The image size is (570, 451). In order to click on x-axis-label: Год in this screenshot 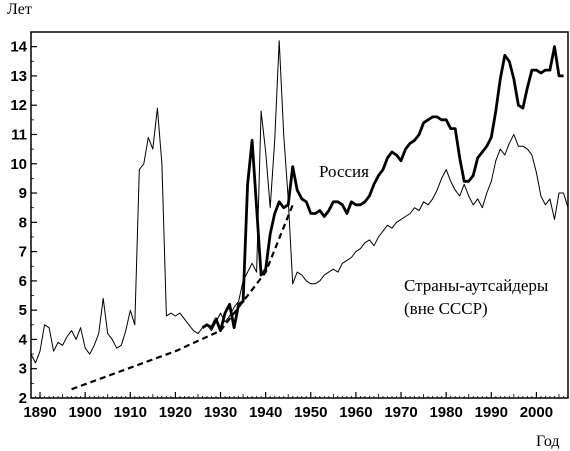, I will do `click(548, 441)`.